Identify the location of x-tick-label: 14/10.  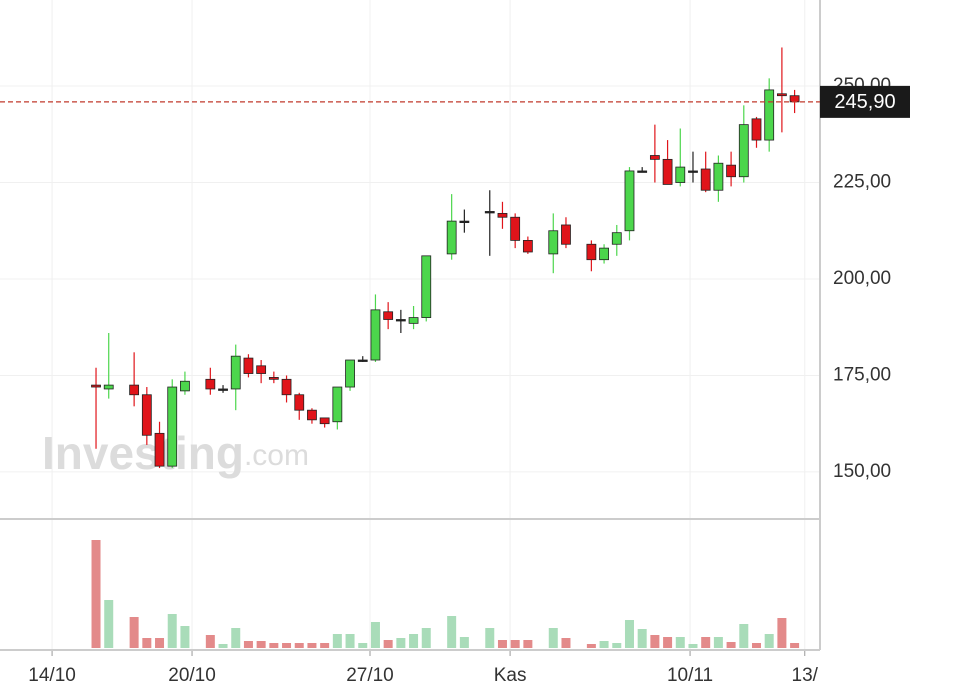
(52, 675).